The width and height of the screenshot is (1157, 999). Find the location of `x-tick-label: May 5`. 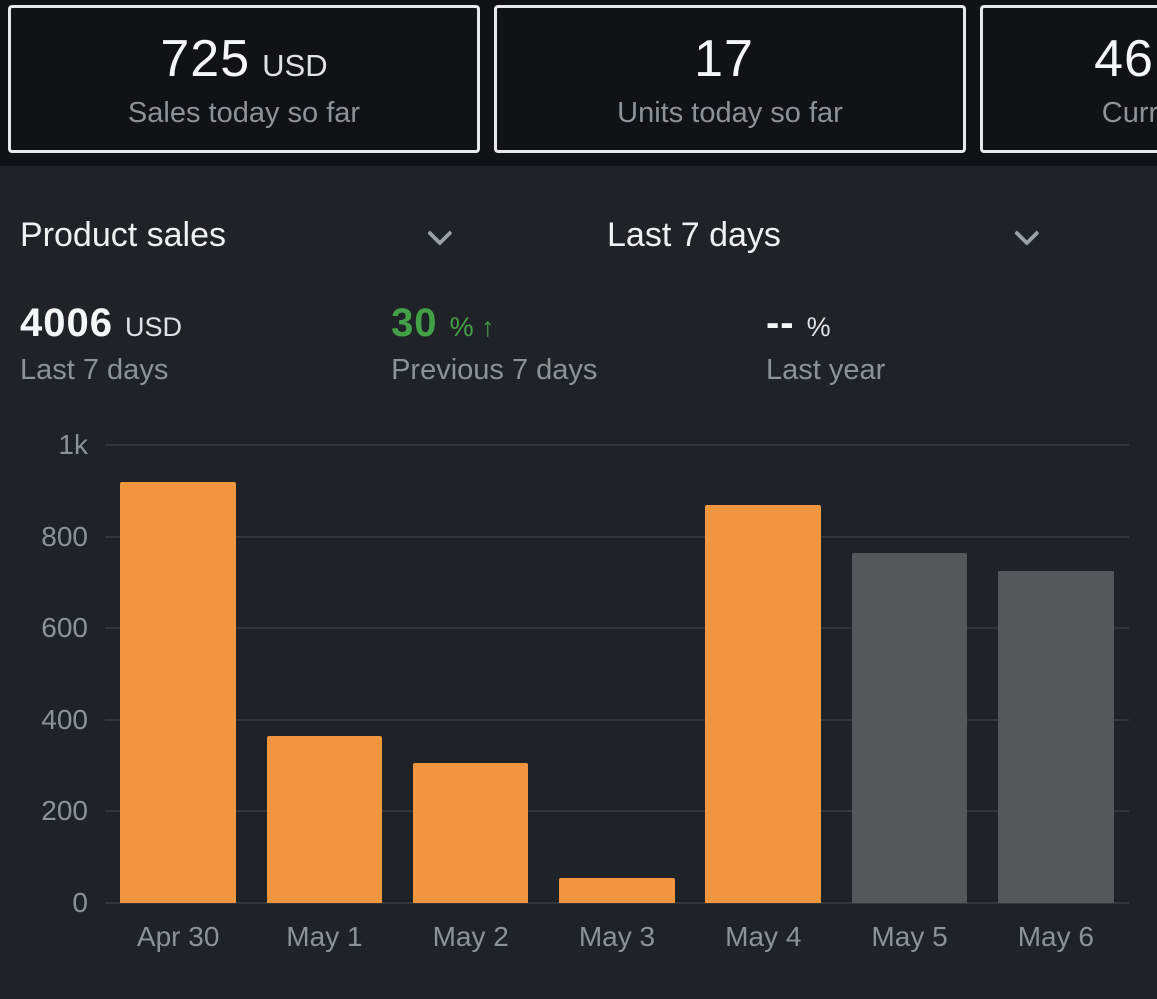

x-tick-label: May 5 is located at coordinates (909, 936).